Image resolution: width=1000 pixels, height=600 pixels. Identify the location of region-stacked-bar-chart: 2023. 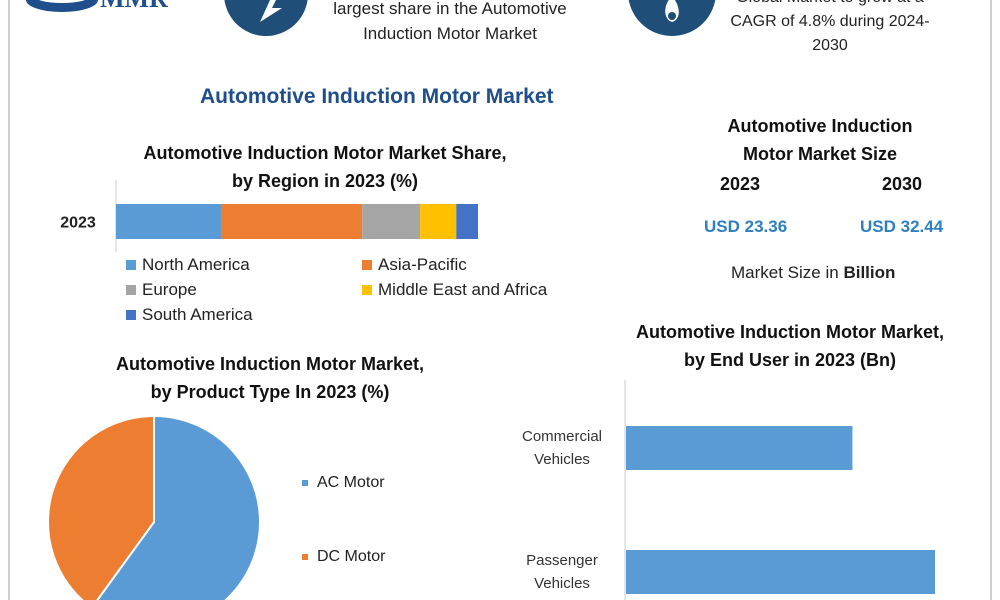
(269, 216).